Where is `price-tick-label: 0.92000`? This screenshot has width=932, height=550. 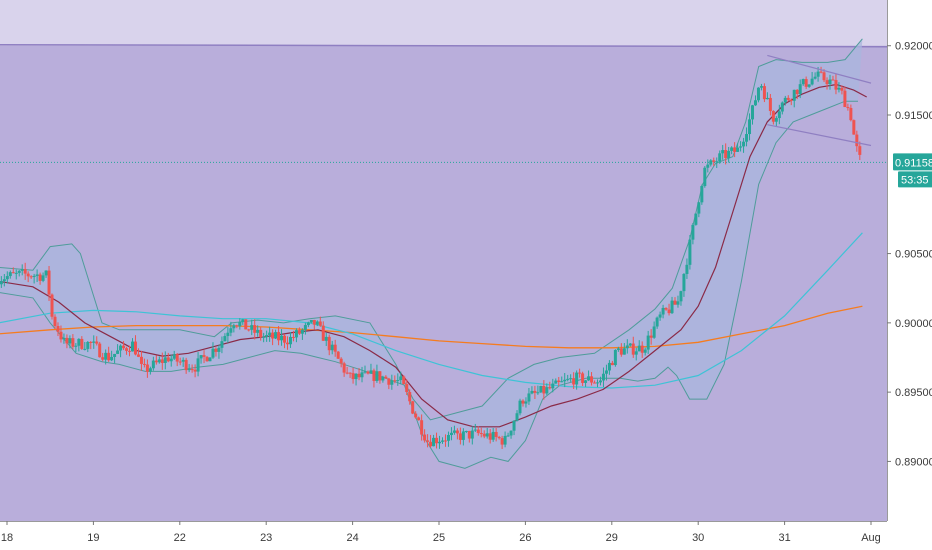 price-tick-label: 0.92000 is located at coordinates (913, 47).